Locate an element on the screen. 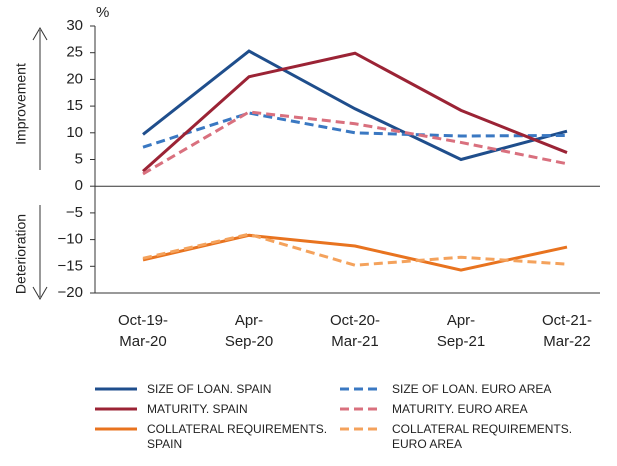  unit-label: % is located at coordinates (102, 12).